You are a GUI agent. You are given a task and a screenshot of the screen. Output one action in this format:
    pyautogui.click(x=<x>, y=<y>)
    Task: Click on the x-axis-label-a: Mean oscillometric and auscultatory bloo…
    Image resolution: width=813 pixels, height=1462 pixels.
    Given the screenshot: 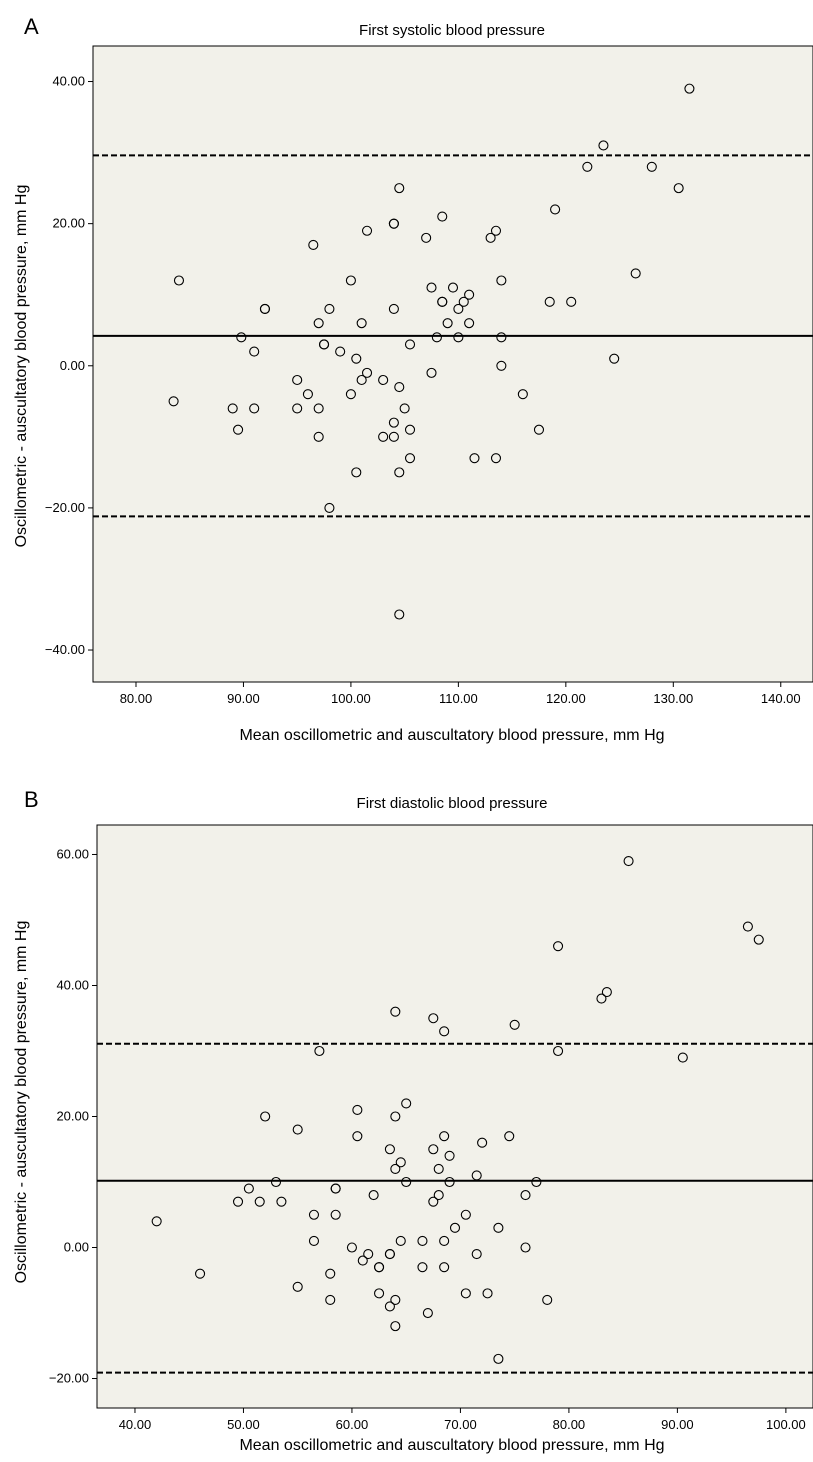 What is the action you would take?
    pyautogui.click(x=451, y=735)
    